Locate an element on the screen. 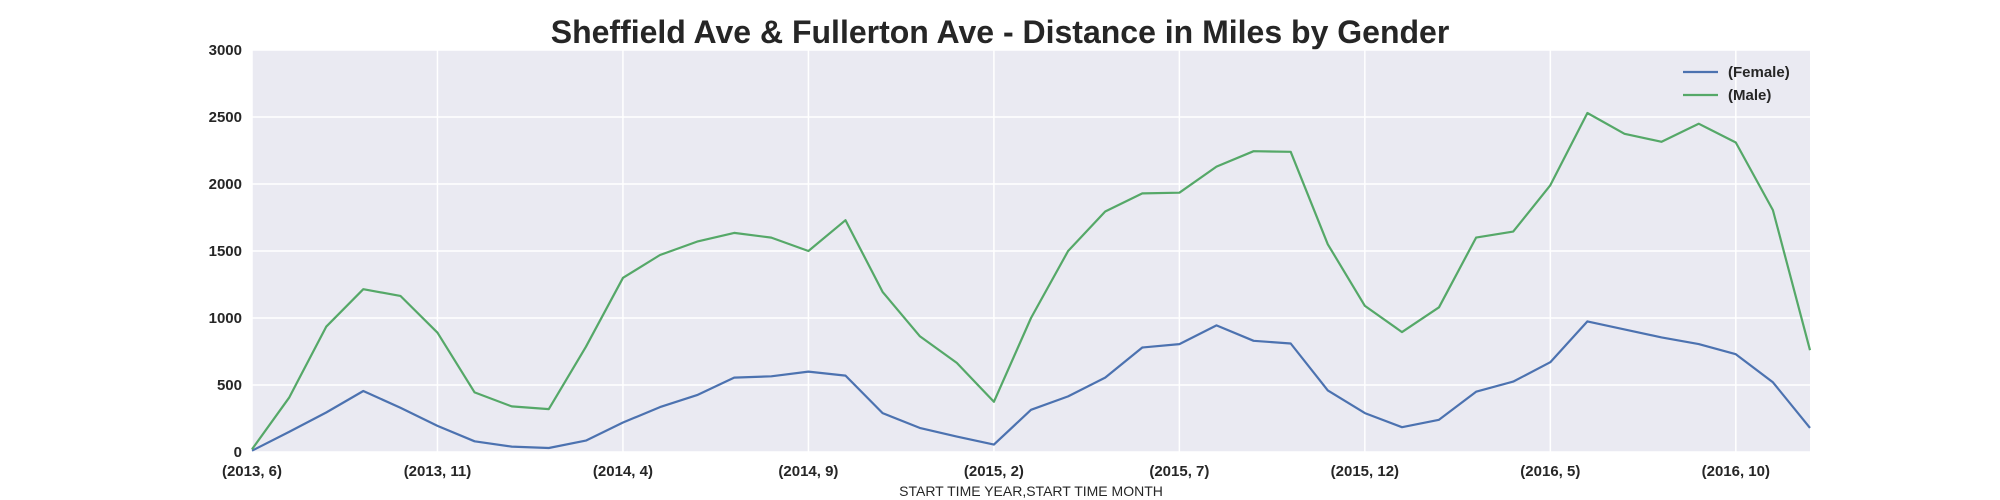 This screenshot has height=500, width=2000. y-tick-label: 3000 is located at coordinates (225, 50).